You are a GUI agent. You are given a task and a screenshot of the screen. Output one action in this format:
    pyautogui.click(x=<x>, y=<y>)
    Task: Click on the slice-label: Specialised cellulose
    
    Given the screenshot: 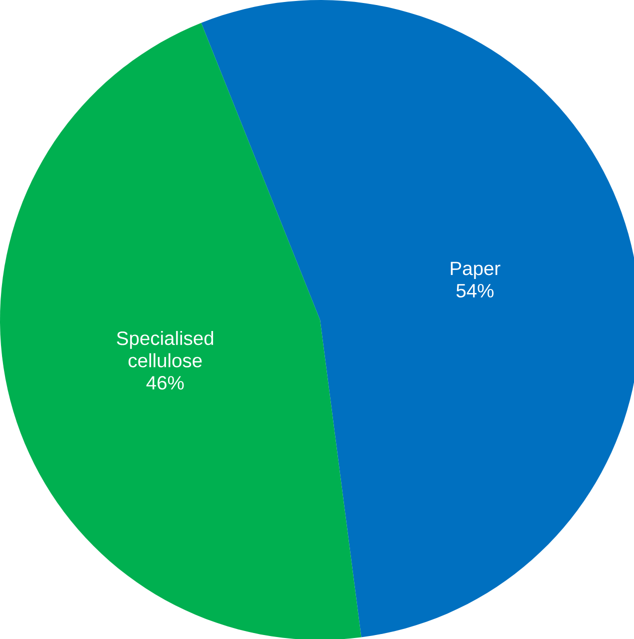 What is the action you would take?
    pyautogui.click(x=165, y=349)
    